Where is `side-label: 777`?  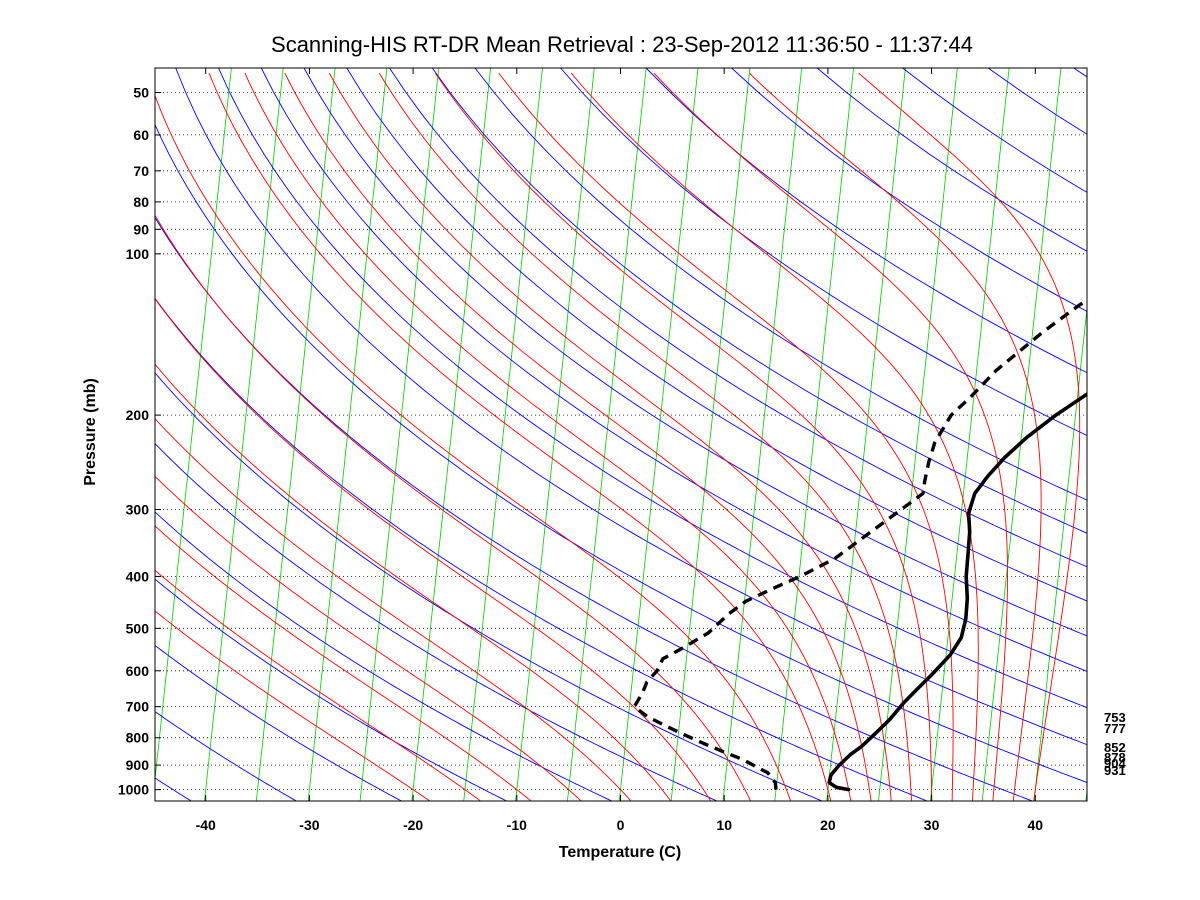 side-label: 777 is located at coordinates (1115, 728).